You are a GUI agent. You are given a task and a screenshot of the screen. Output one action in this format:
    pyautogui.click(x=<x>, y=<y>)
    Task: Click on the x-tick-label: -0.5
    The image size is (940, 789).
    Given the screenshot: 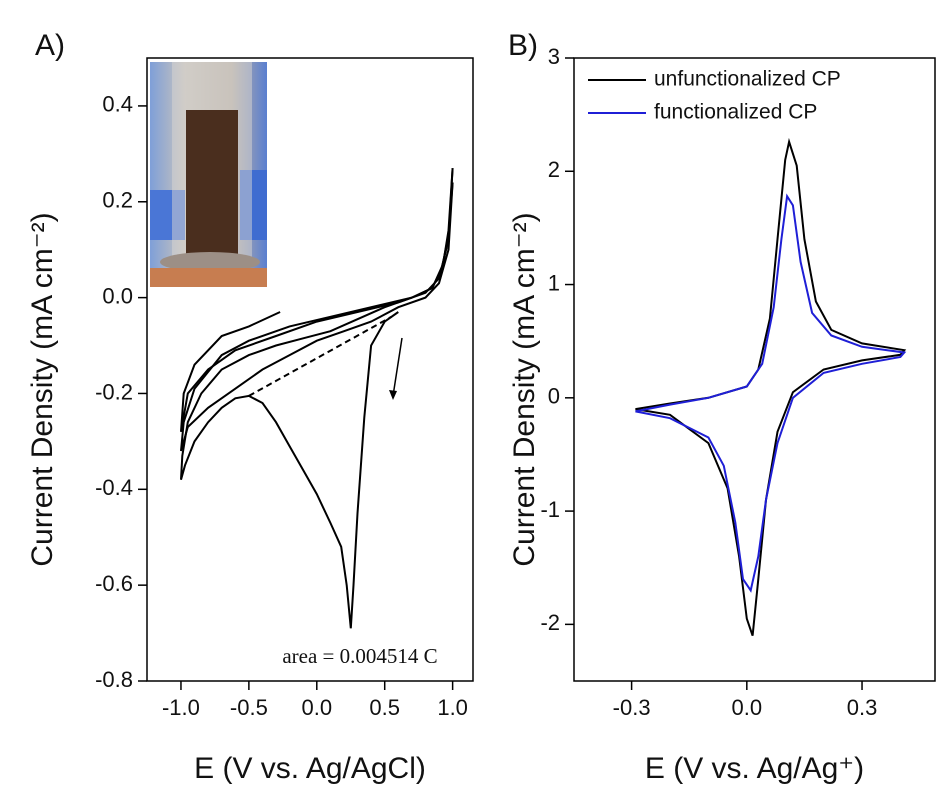 What is the action you would take?
    pyautogui.click(x=249, y=707)
    